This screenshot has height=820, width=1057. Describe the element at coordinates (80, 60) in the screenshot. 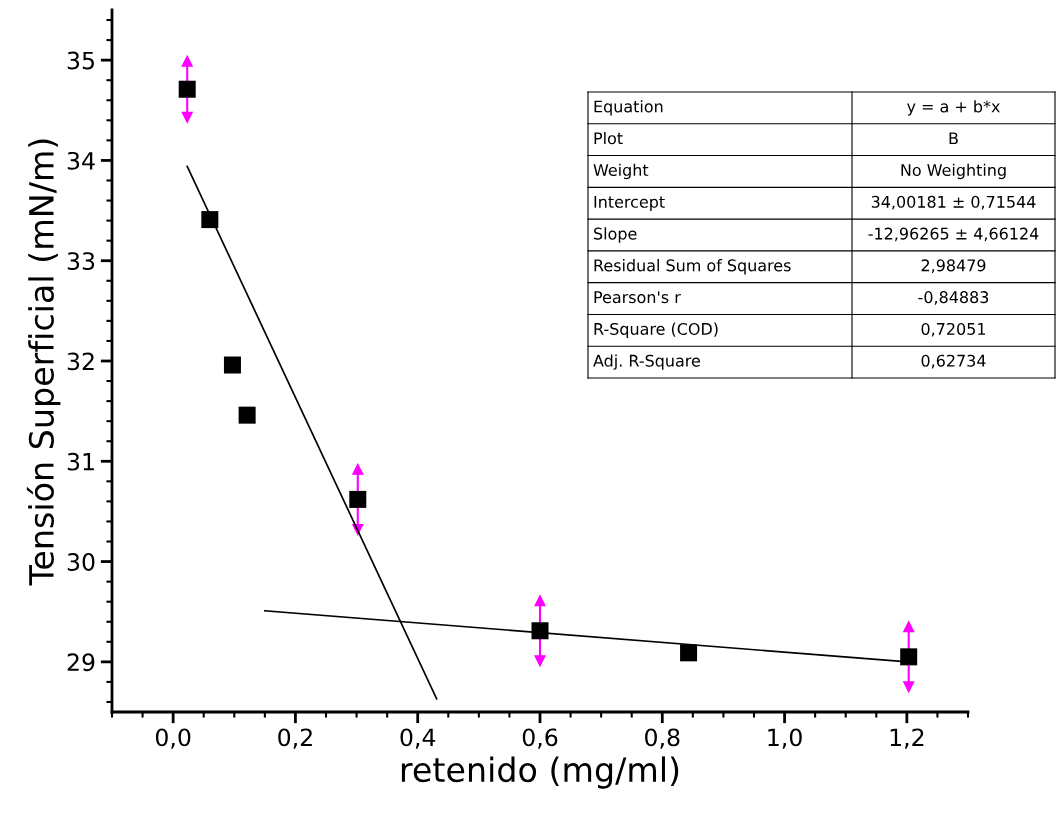

I see `y-tick-label: 35` at that location.